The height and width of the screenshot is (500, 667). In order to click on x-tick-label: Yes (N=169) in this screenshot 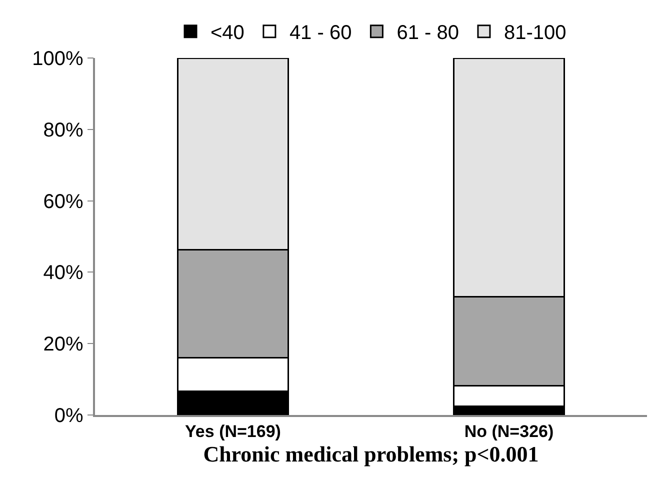, I will do `click(233, 432)`.